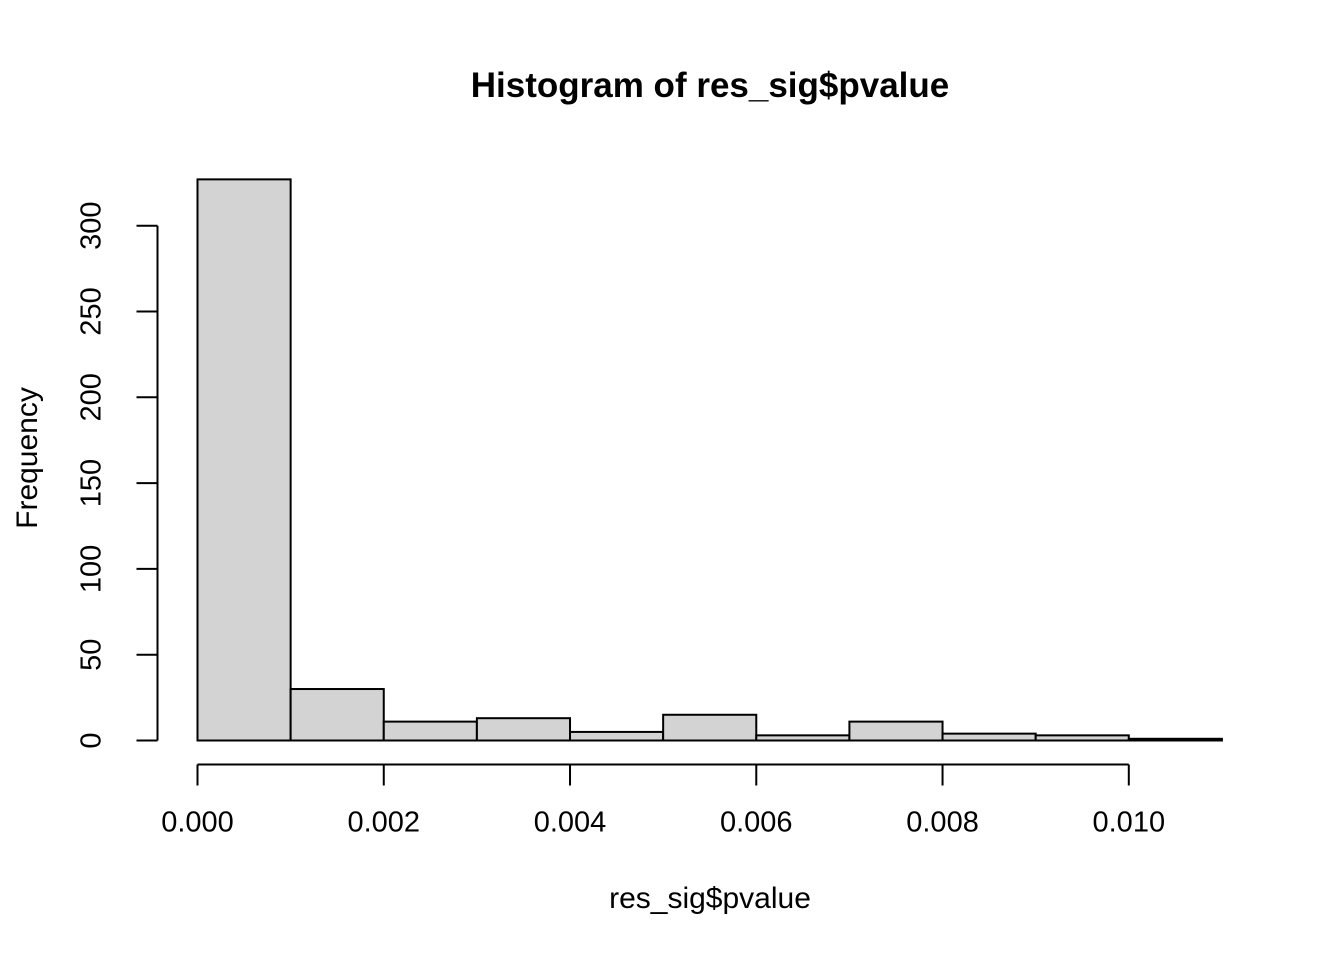  What do you see at coordinates (197, 823) in the screenshot?
I see `x-tick-label: 0.000` at bounding box center [197, 823].